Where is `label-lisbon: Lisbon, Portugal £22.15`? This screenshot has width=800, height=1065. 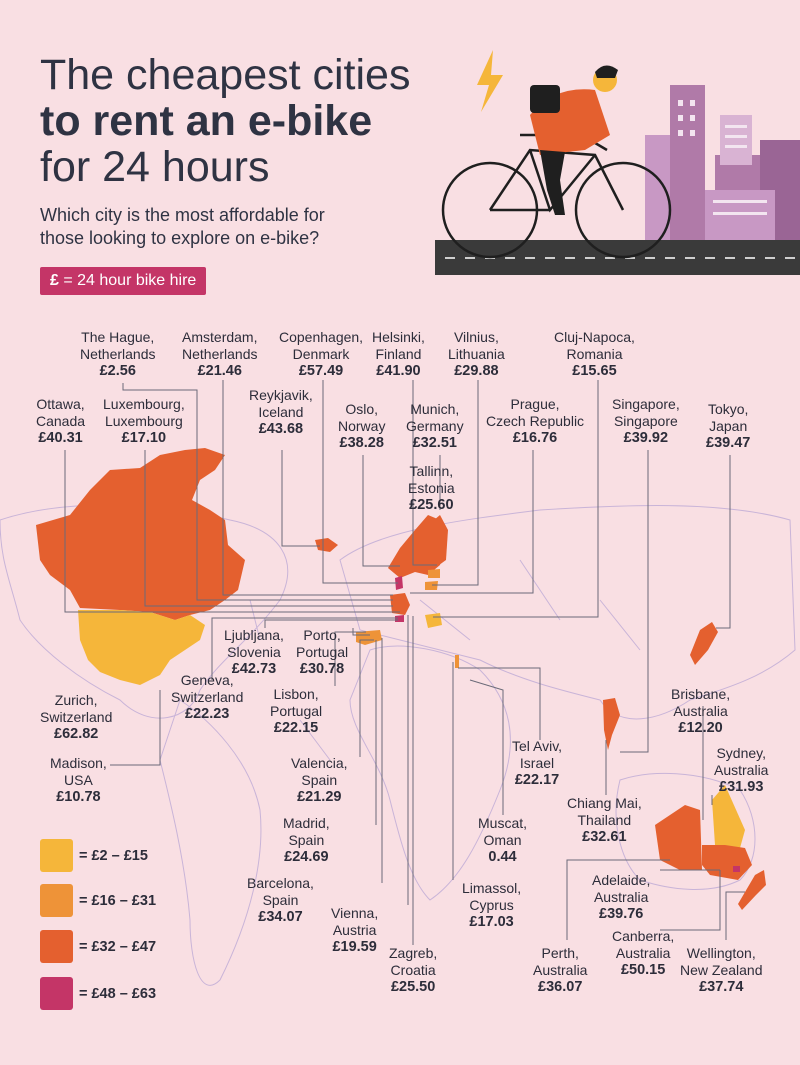
label-lisbon: Lisbon, Portugal £22.15 is located at coordinates (296, 711).